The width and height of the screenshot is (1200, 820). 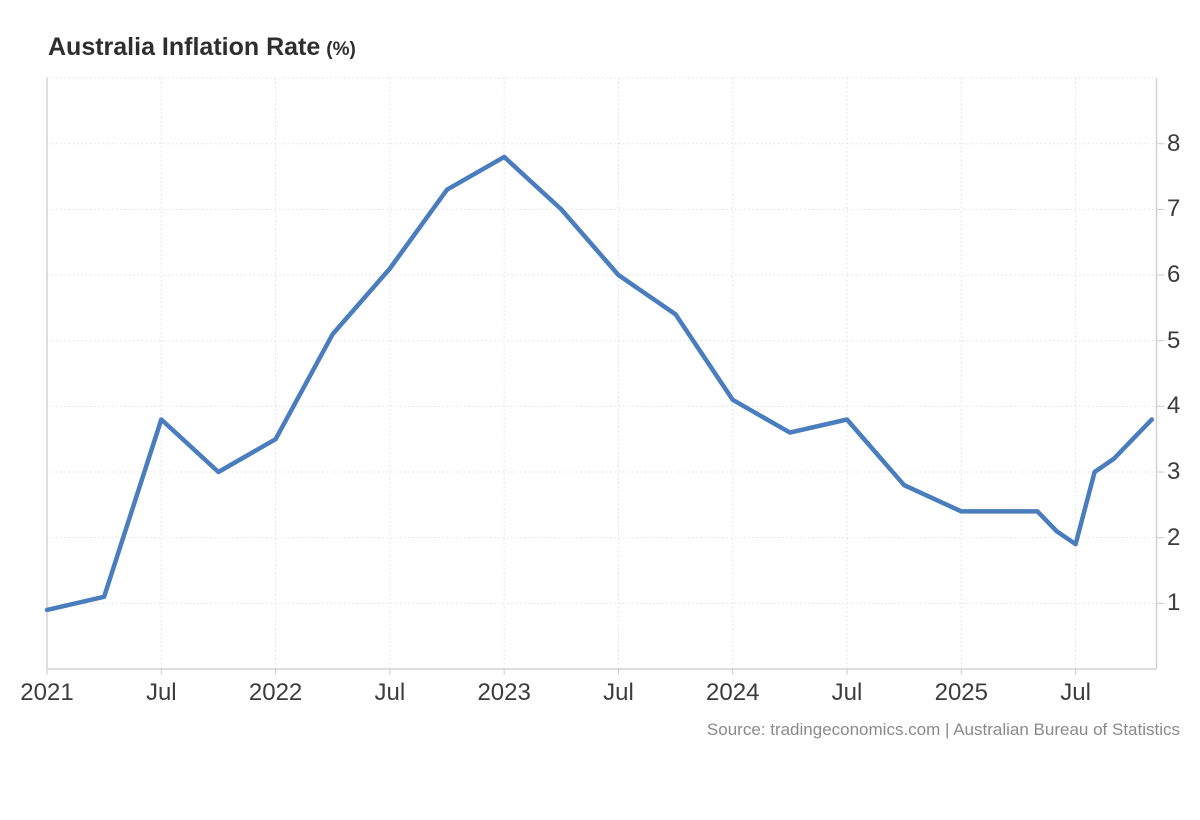 I want to click on y-tick-label: 2, so click(x=1174, y=537).